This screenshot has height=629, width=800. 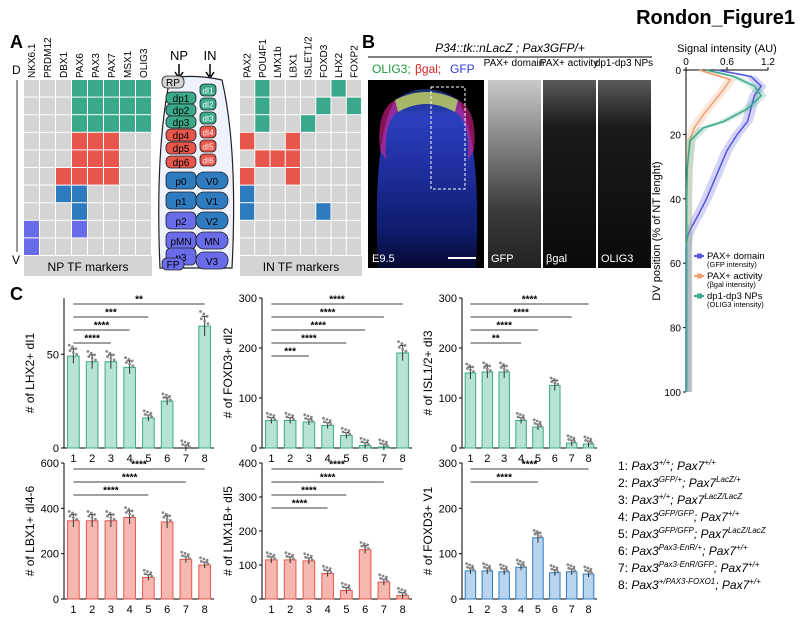 I want to click on genotype-allele: +/PAX3-FOXO1, so click(x=687, y=581).